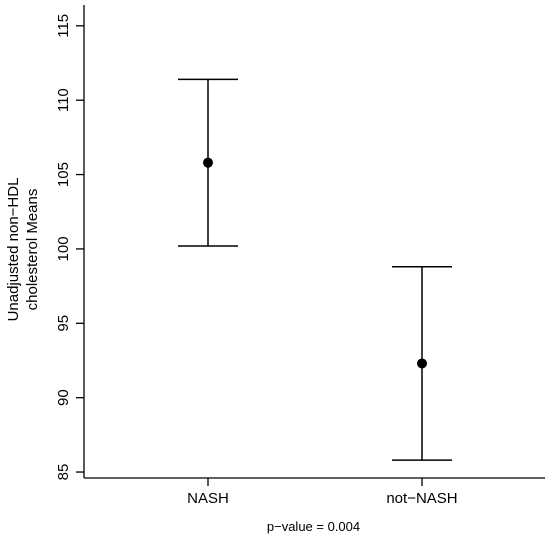 The width and height of the screenshot is (549, 539). Describe the element at coordinates (63, 174) in the screenshot. I see `y-tick-label-105: 105` at that location.